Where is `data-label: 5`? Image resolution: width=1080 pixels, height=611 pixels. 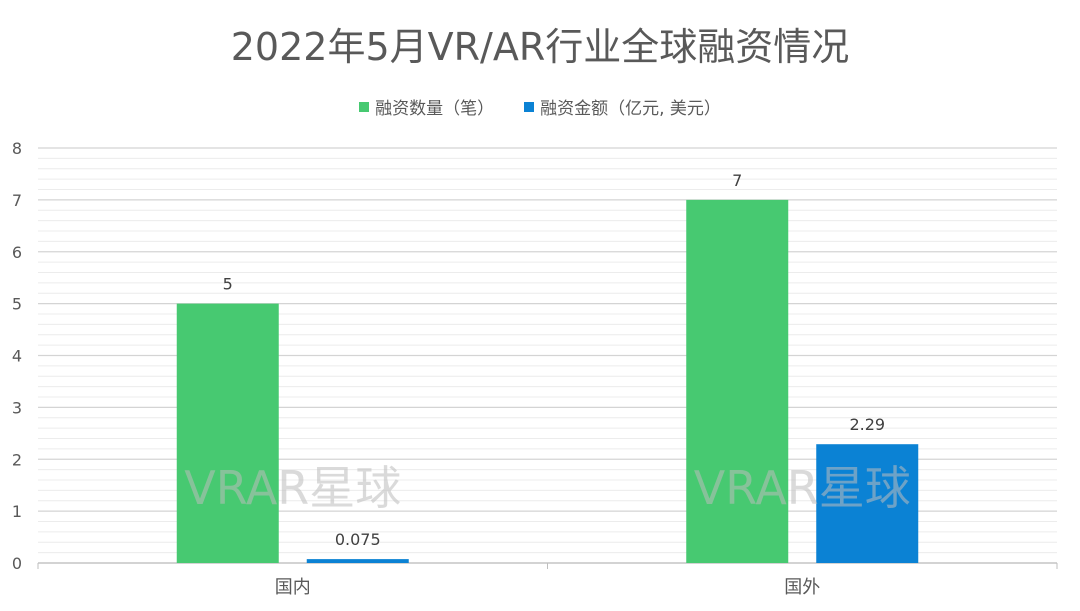
data-label: 5 is located at coordinates (228, 284).